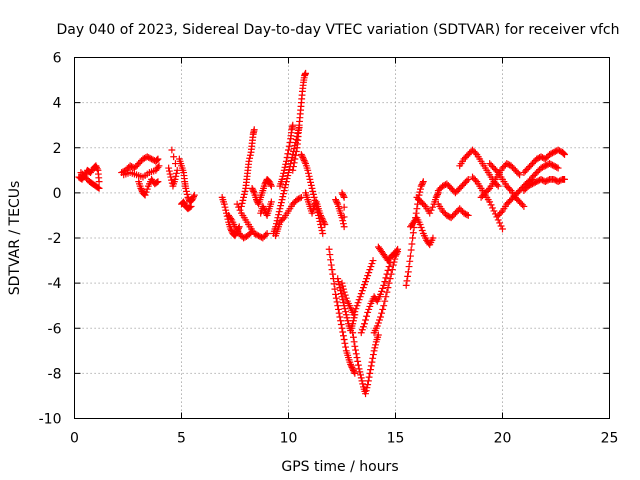 Image resolution: width=640 pixels, height=480 pixels. What do you see at coordinates (57, 149) in the screenshot?
I see `y-tick-label: 2` at bounding box center [57, 149].